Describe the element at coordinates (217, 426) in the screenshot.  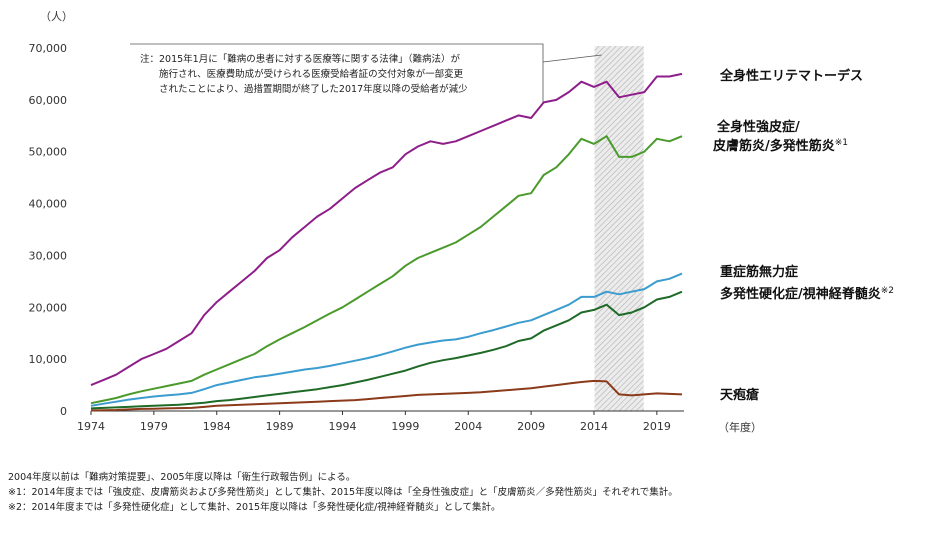
I see `x-tick-label: 1984` at that location.